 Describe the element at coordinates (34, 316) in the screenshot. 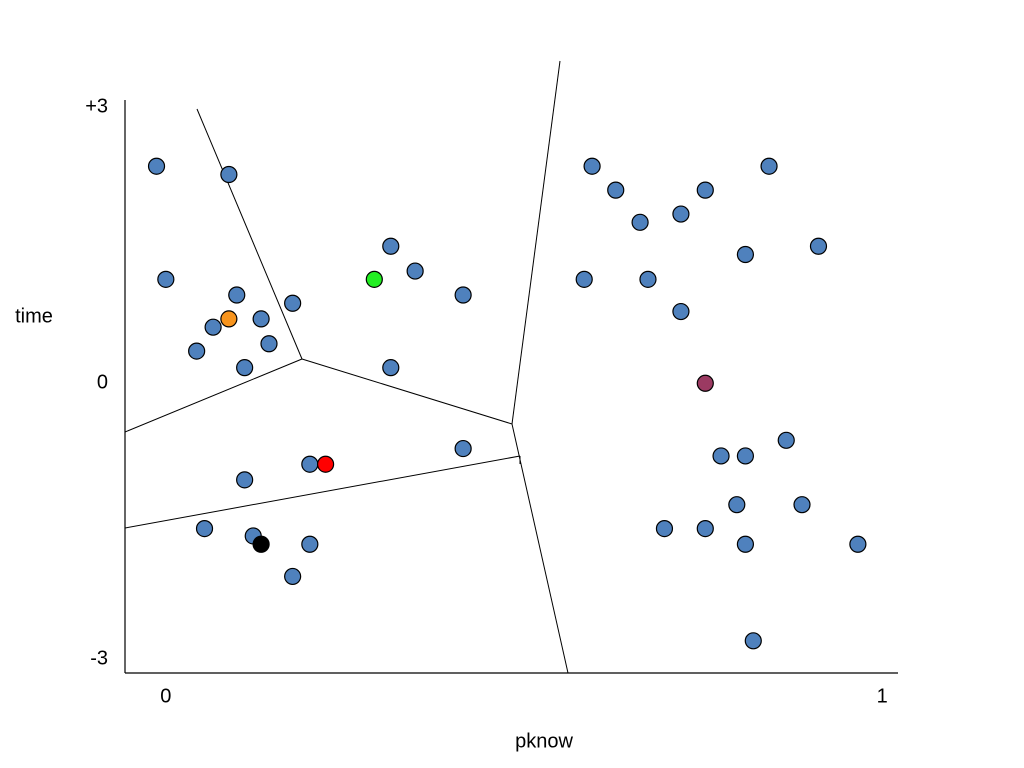

I see `y-axis-label: time` at that location.